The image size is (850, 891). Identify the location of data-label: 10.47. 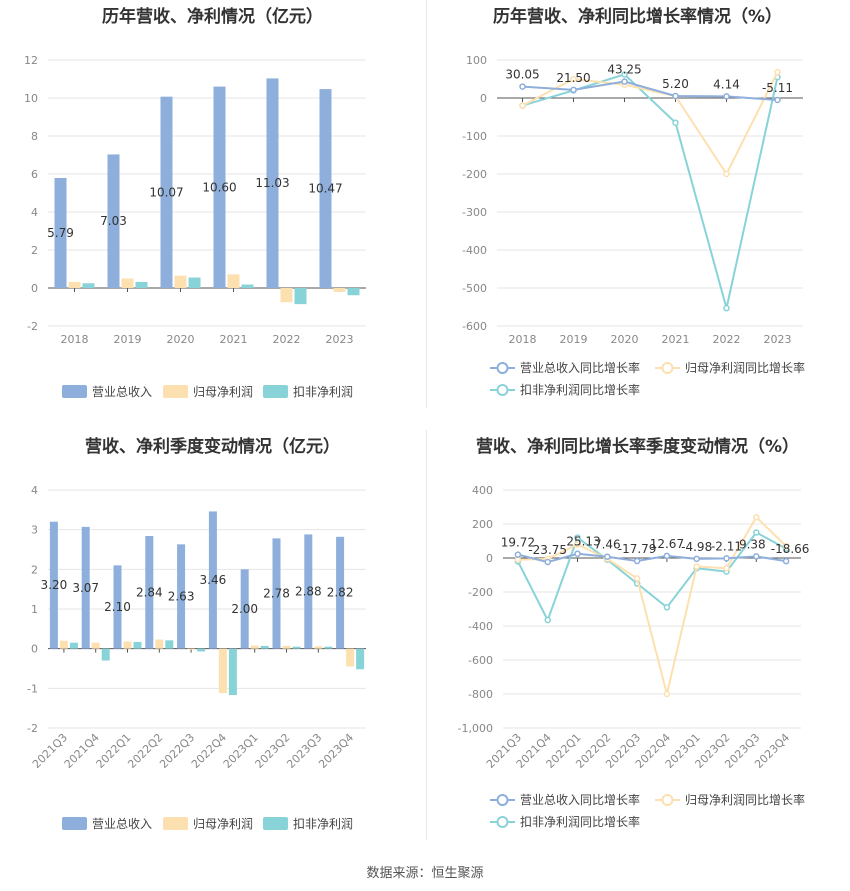
(325, 189).